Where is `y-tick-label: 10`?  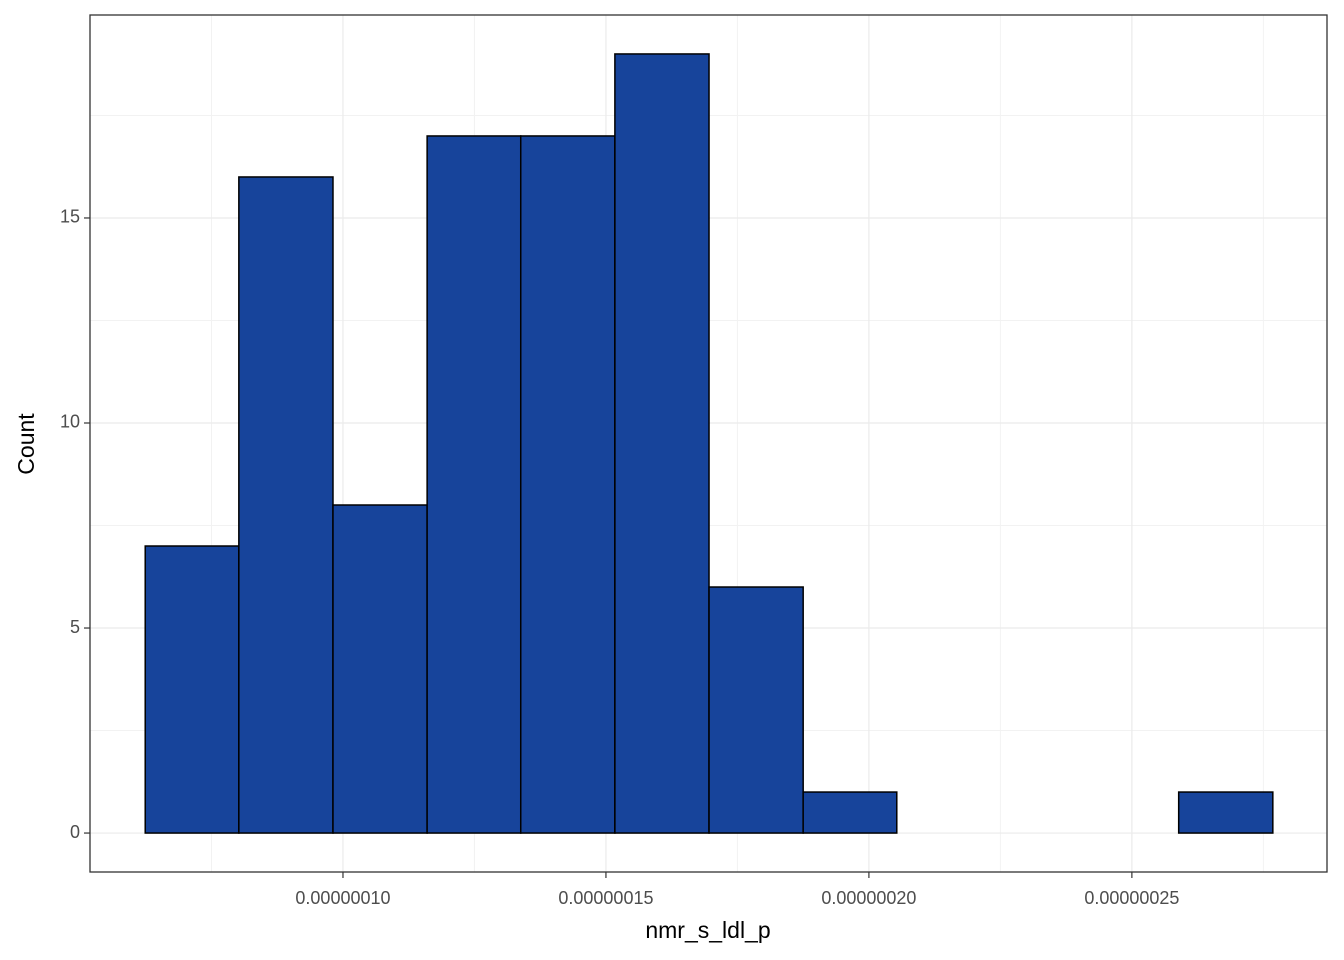
y-tick-label: 10 is located at coordinates (70, 422).